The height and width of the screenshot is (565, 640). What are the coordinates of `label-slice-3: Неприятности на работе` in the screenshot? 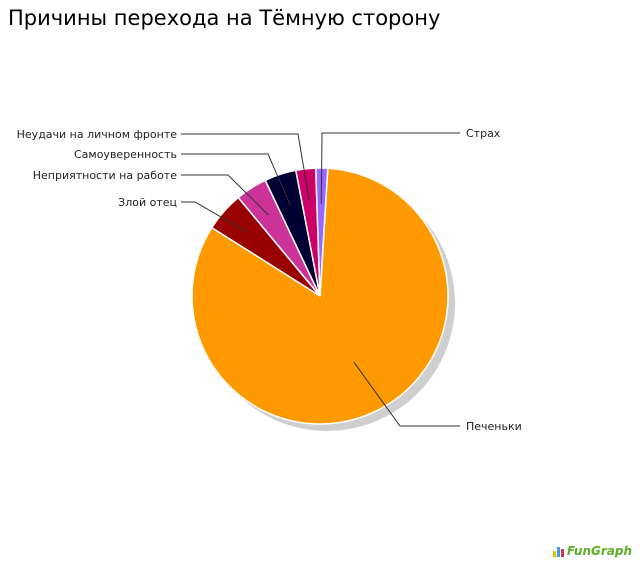 It's located at (105, 175).